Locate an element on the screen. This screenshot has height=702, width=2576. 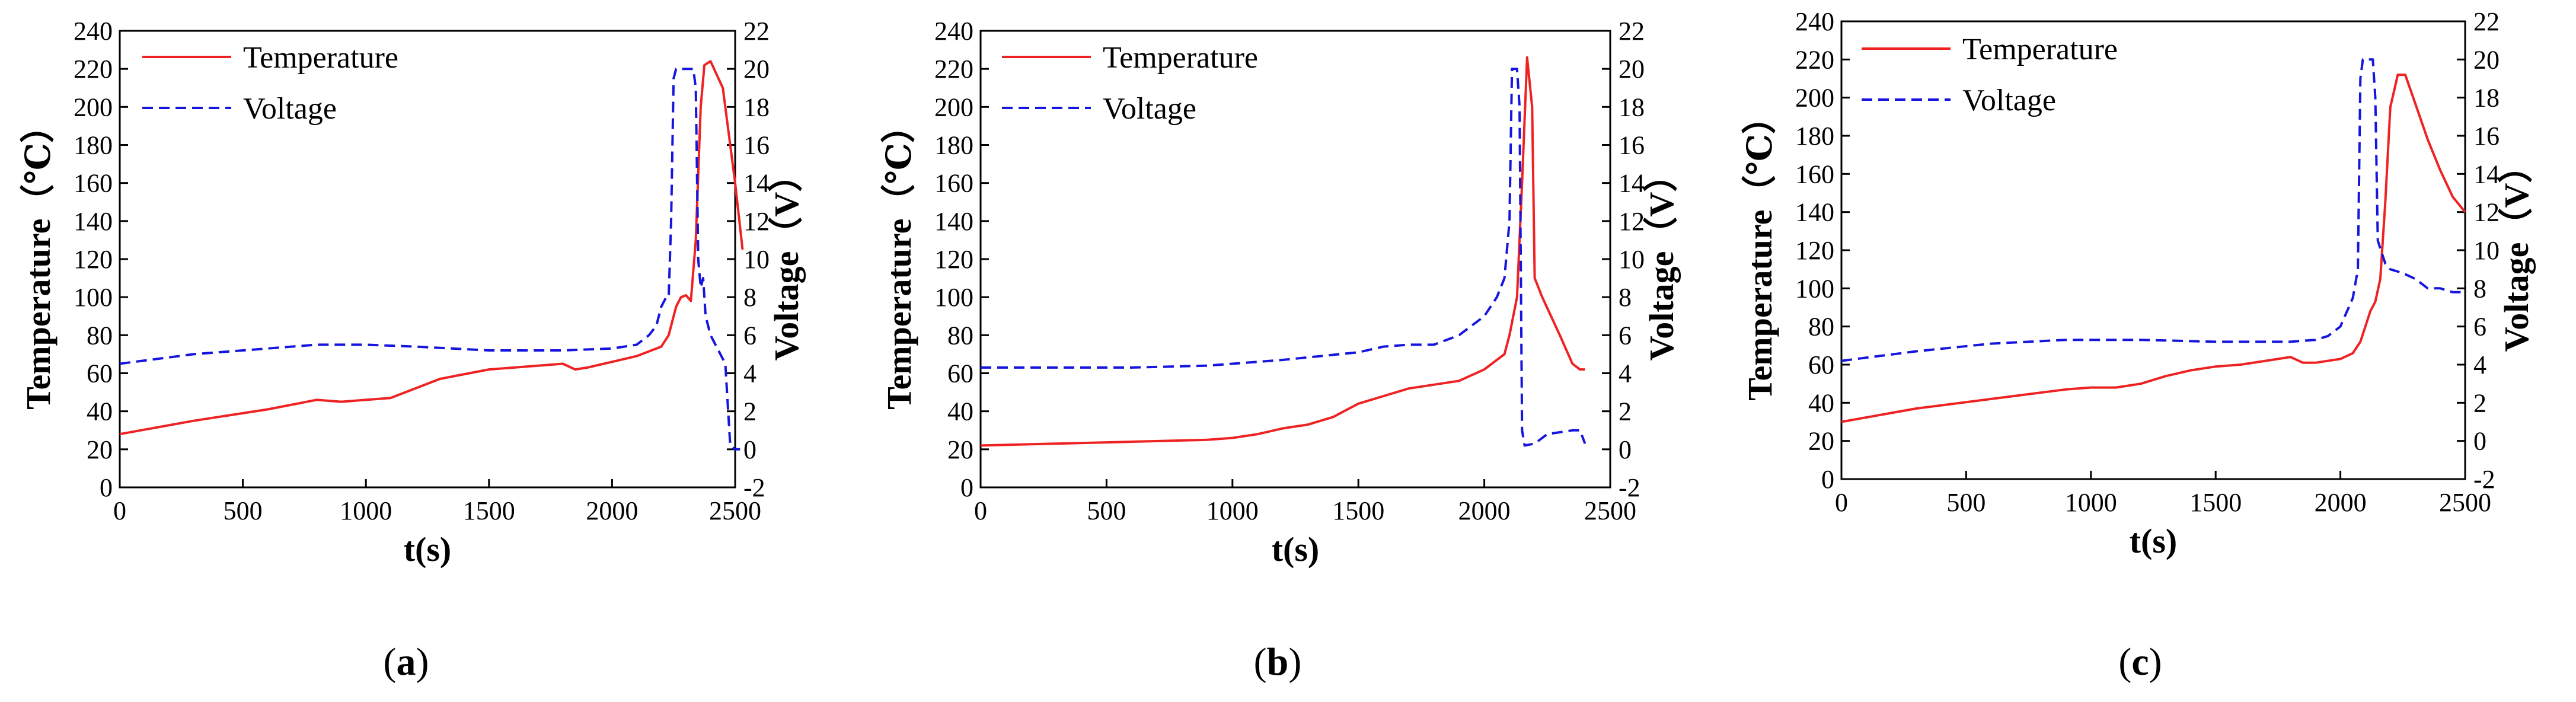
caption-b: (b) is located at coordinates (1278, 662).